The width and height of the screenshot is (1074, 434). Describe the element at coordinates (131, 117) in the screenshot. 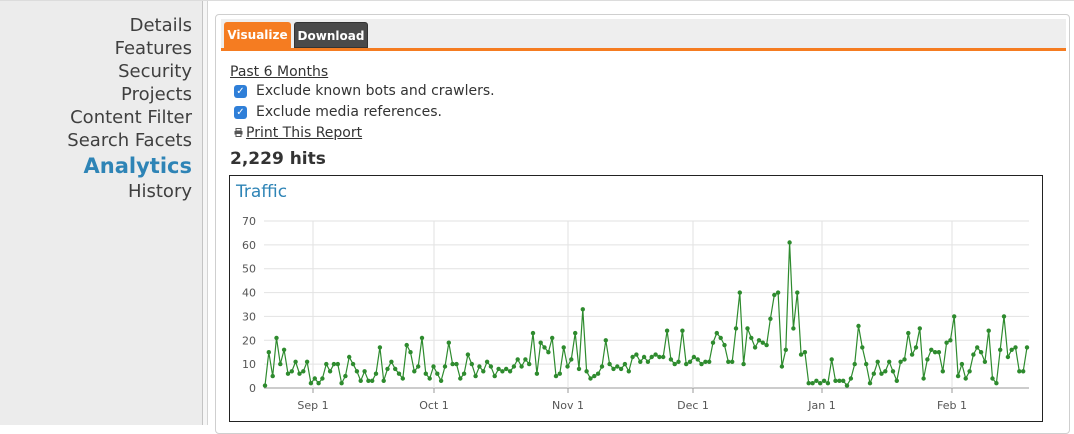

I see `sidebar-item-content-filter: Content Filter` at that location.